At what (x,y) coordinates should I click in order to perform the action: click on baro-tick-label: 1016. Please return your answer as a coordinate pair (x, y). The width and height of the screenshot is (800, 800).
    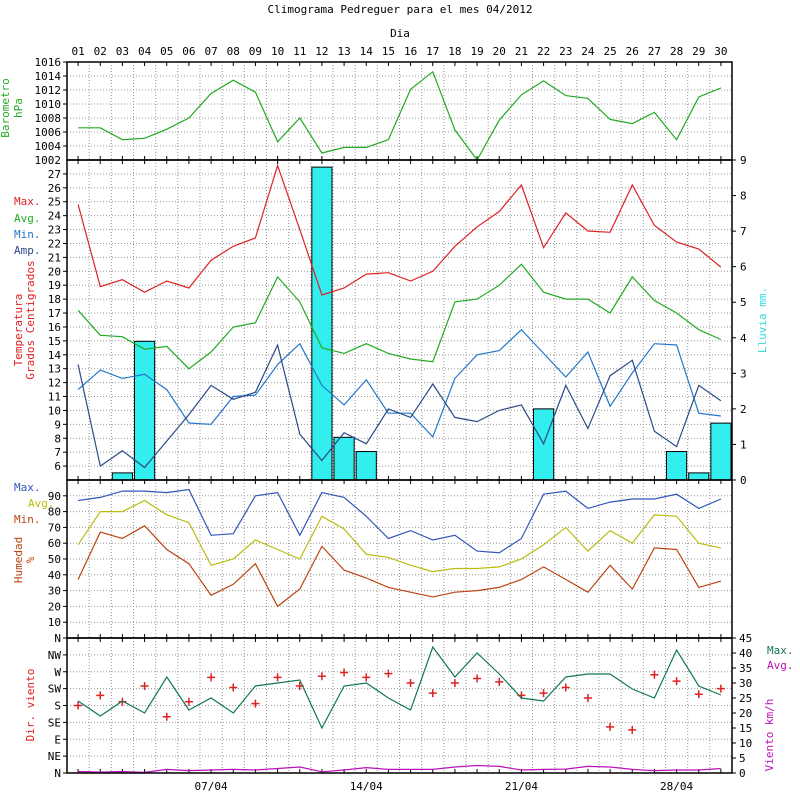
    Looking at the image, I should click on (48, 62).